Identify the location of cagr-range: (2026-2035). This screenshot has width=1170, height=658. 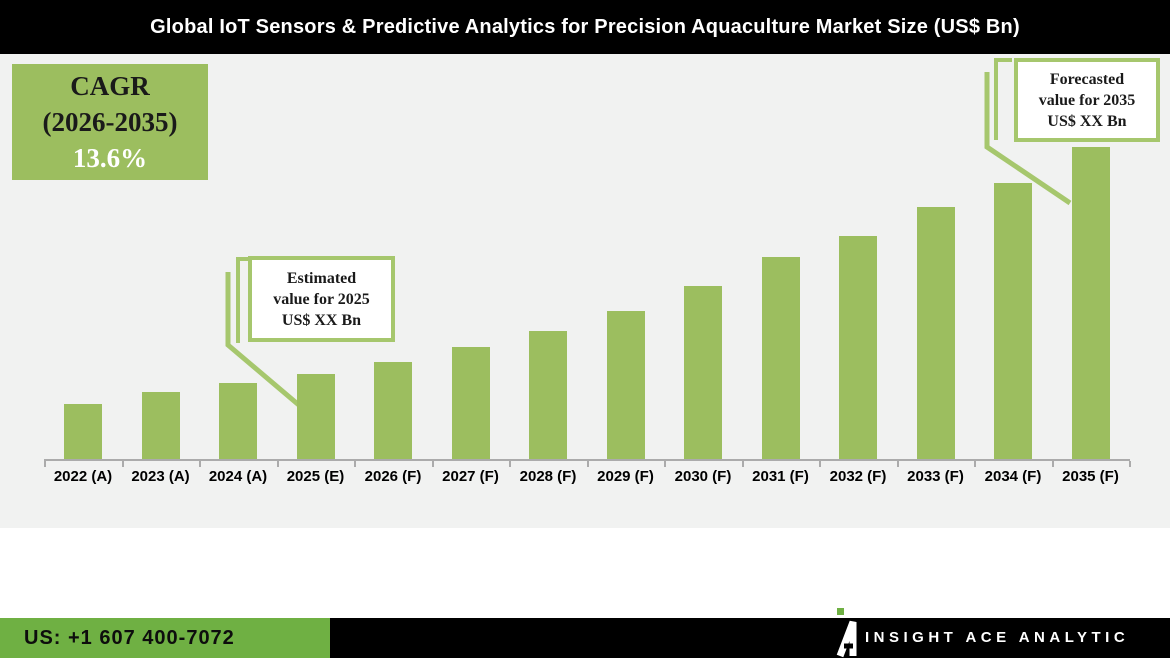
(110, 122).